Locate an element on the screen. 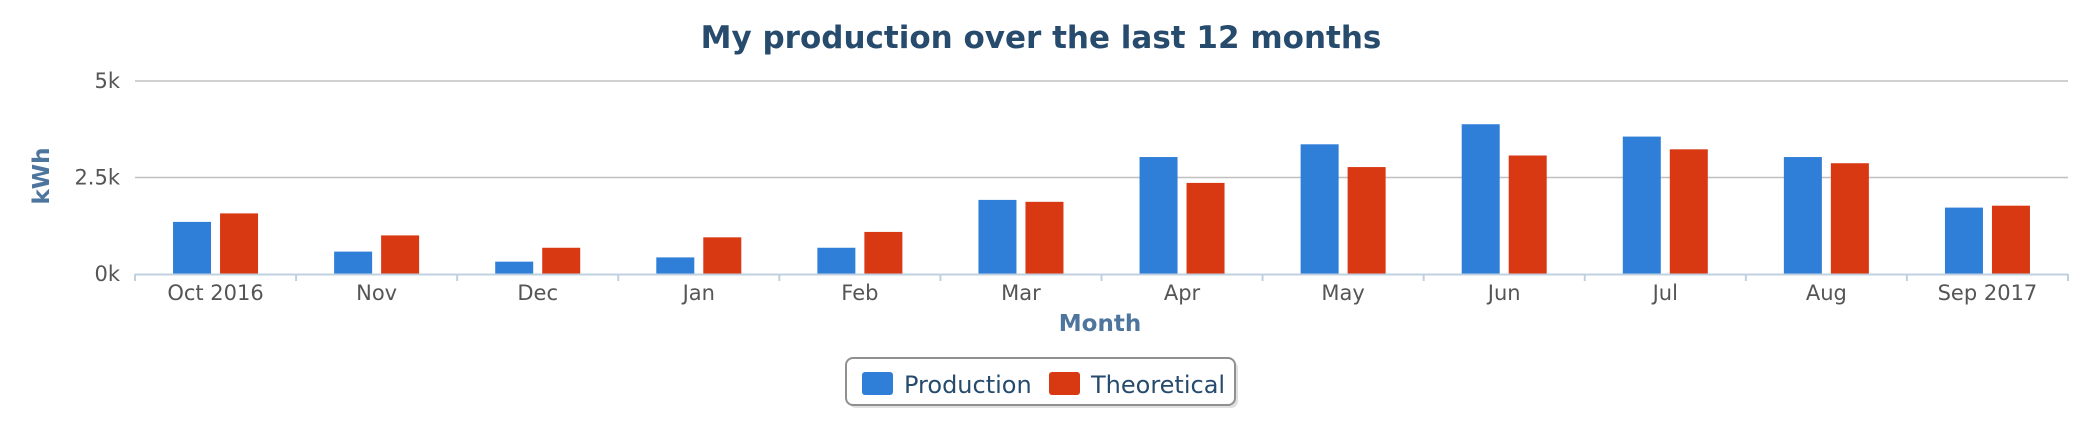  y-axis-title: kWh is located at coordinates (42, 175).